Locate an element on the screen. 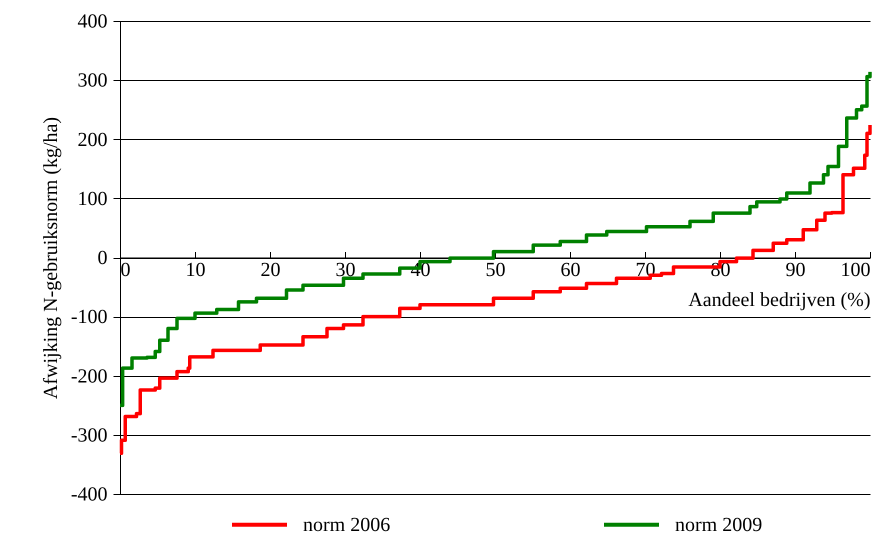 Image resolution: width=890 pixels, height=537 pixels. x-tick-label: 0 is located at coordinates (125, 270).